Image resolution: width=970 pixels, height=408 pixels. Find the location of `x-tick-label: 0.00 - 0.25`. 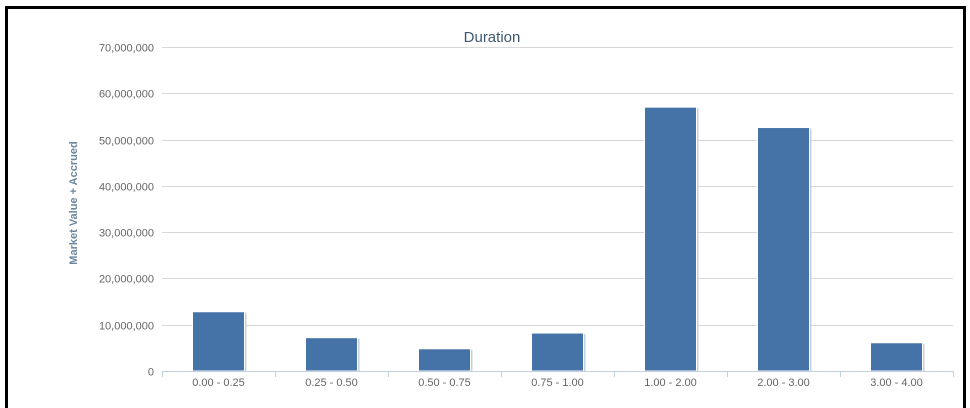

x-tick-label: 0.00 - 0.25 is located at coordinates (218, 383).